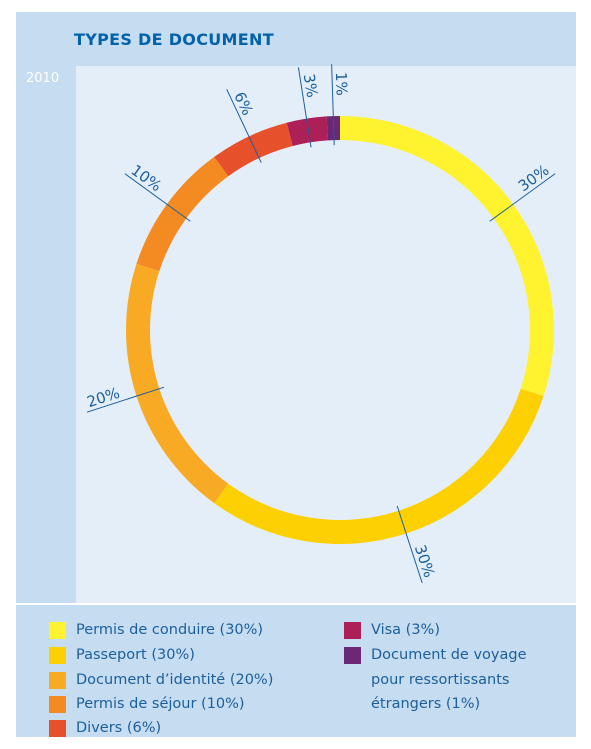  Describe the element at coordinates (243, 103) in the screenshot. I see `data-label-4: 6%` at that location.